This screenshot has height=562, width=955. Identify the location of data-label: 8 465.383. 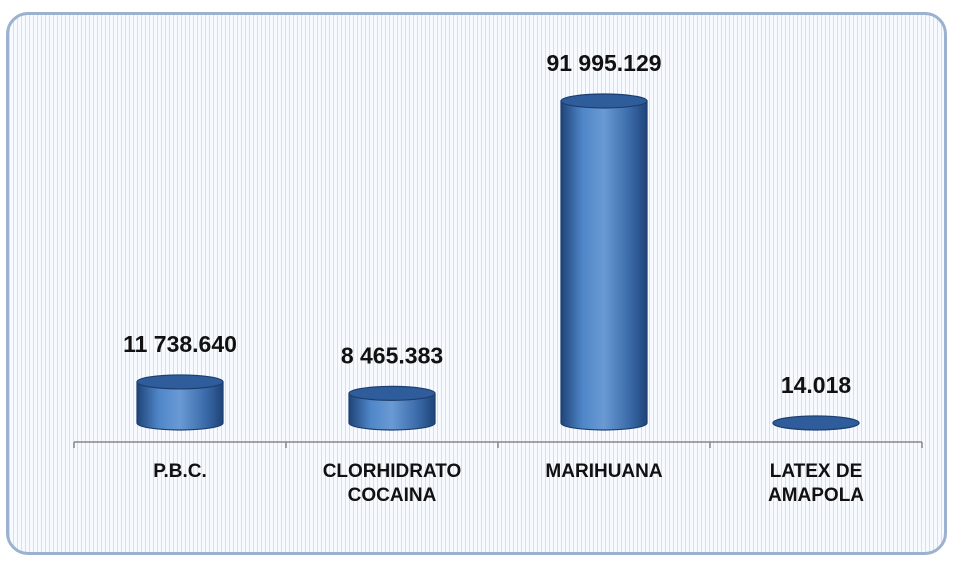
(392, 355).